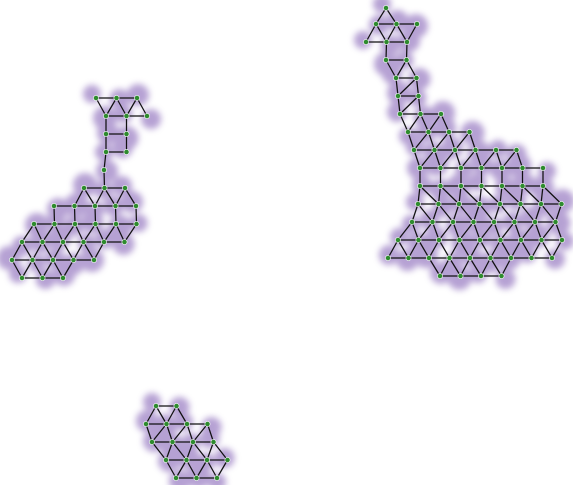 The height and width of the screenshot is (485, 573). Describe the element at coordinates (185, 439) in the screenshot. I see `bottom-density-cloud` at that location.